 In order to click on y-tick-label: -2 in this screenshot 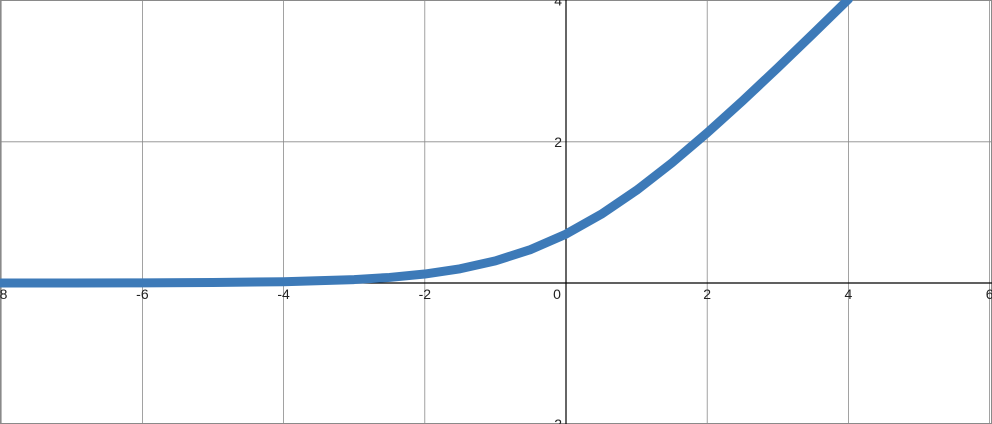, I will do `click(556, 420)`.